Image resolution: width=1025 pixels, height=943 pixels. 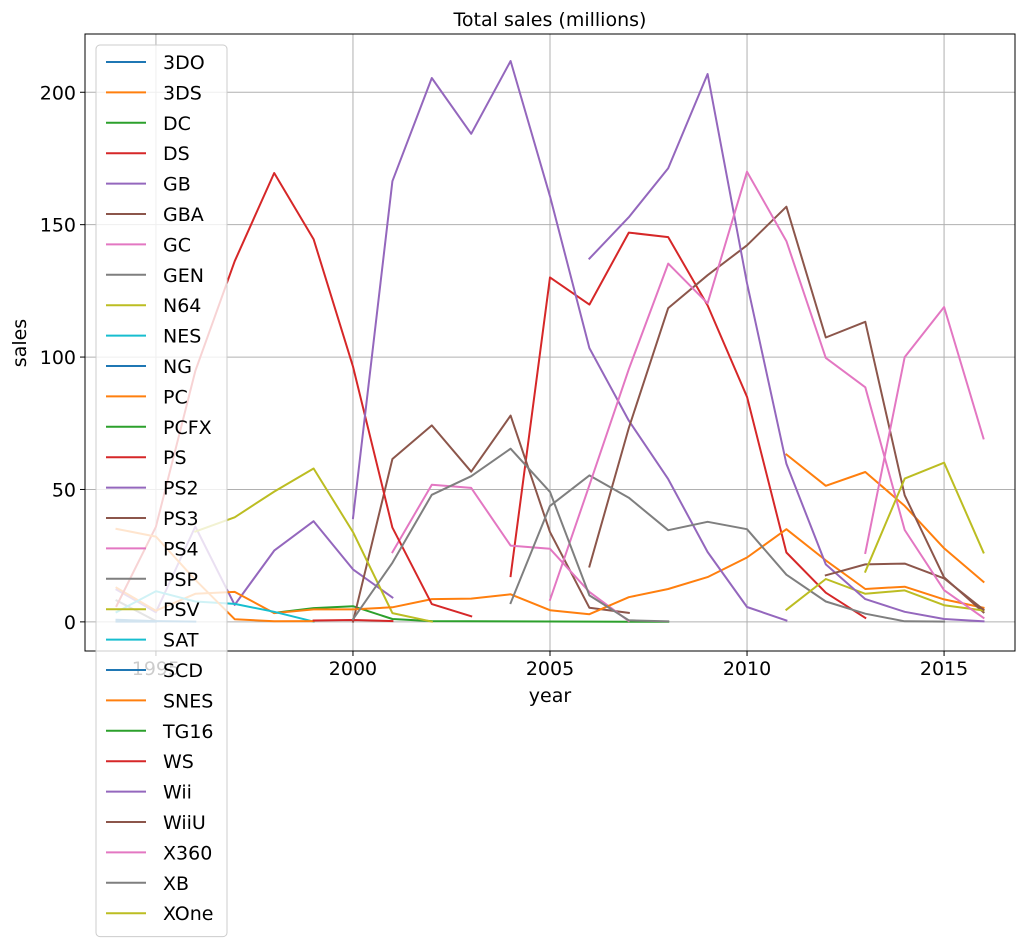 I want to click on y-tick-label: 0, so click(x=70, y=623).